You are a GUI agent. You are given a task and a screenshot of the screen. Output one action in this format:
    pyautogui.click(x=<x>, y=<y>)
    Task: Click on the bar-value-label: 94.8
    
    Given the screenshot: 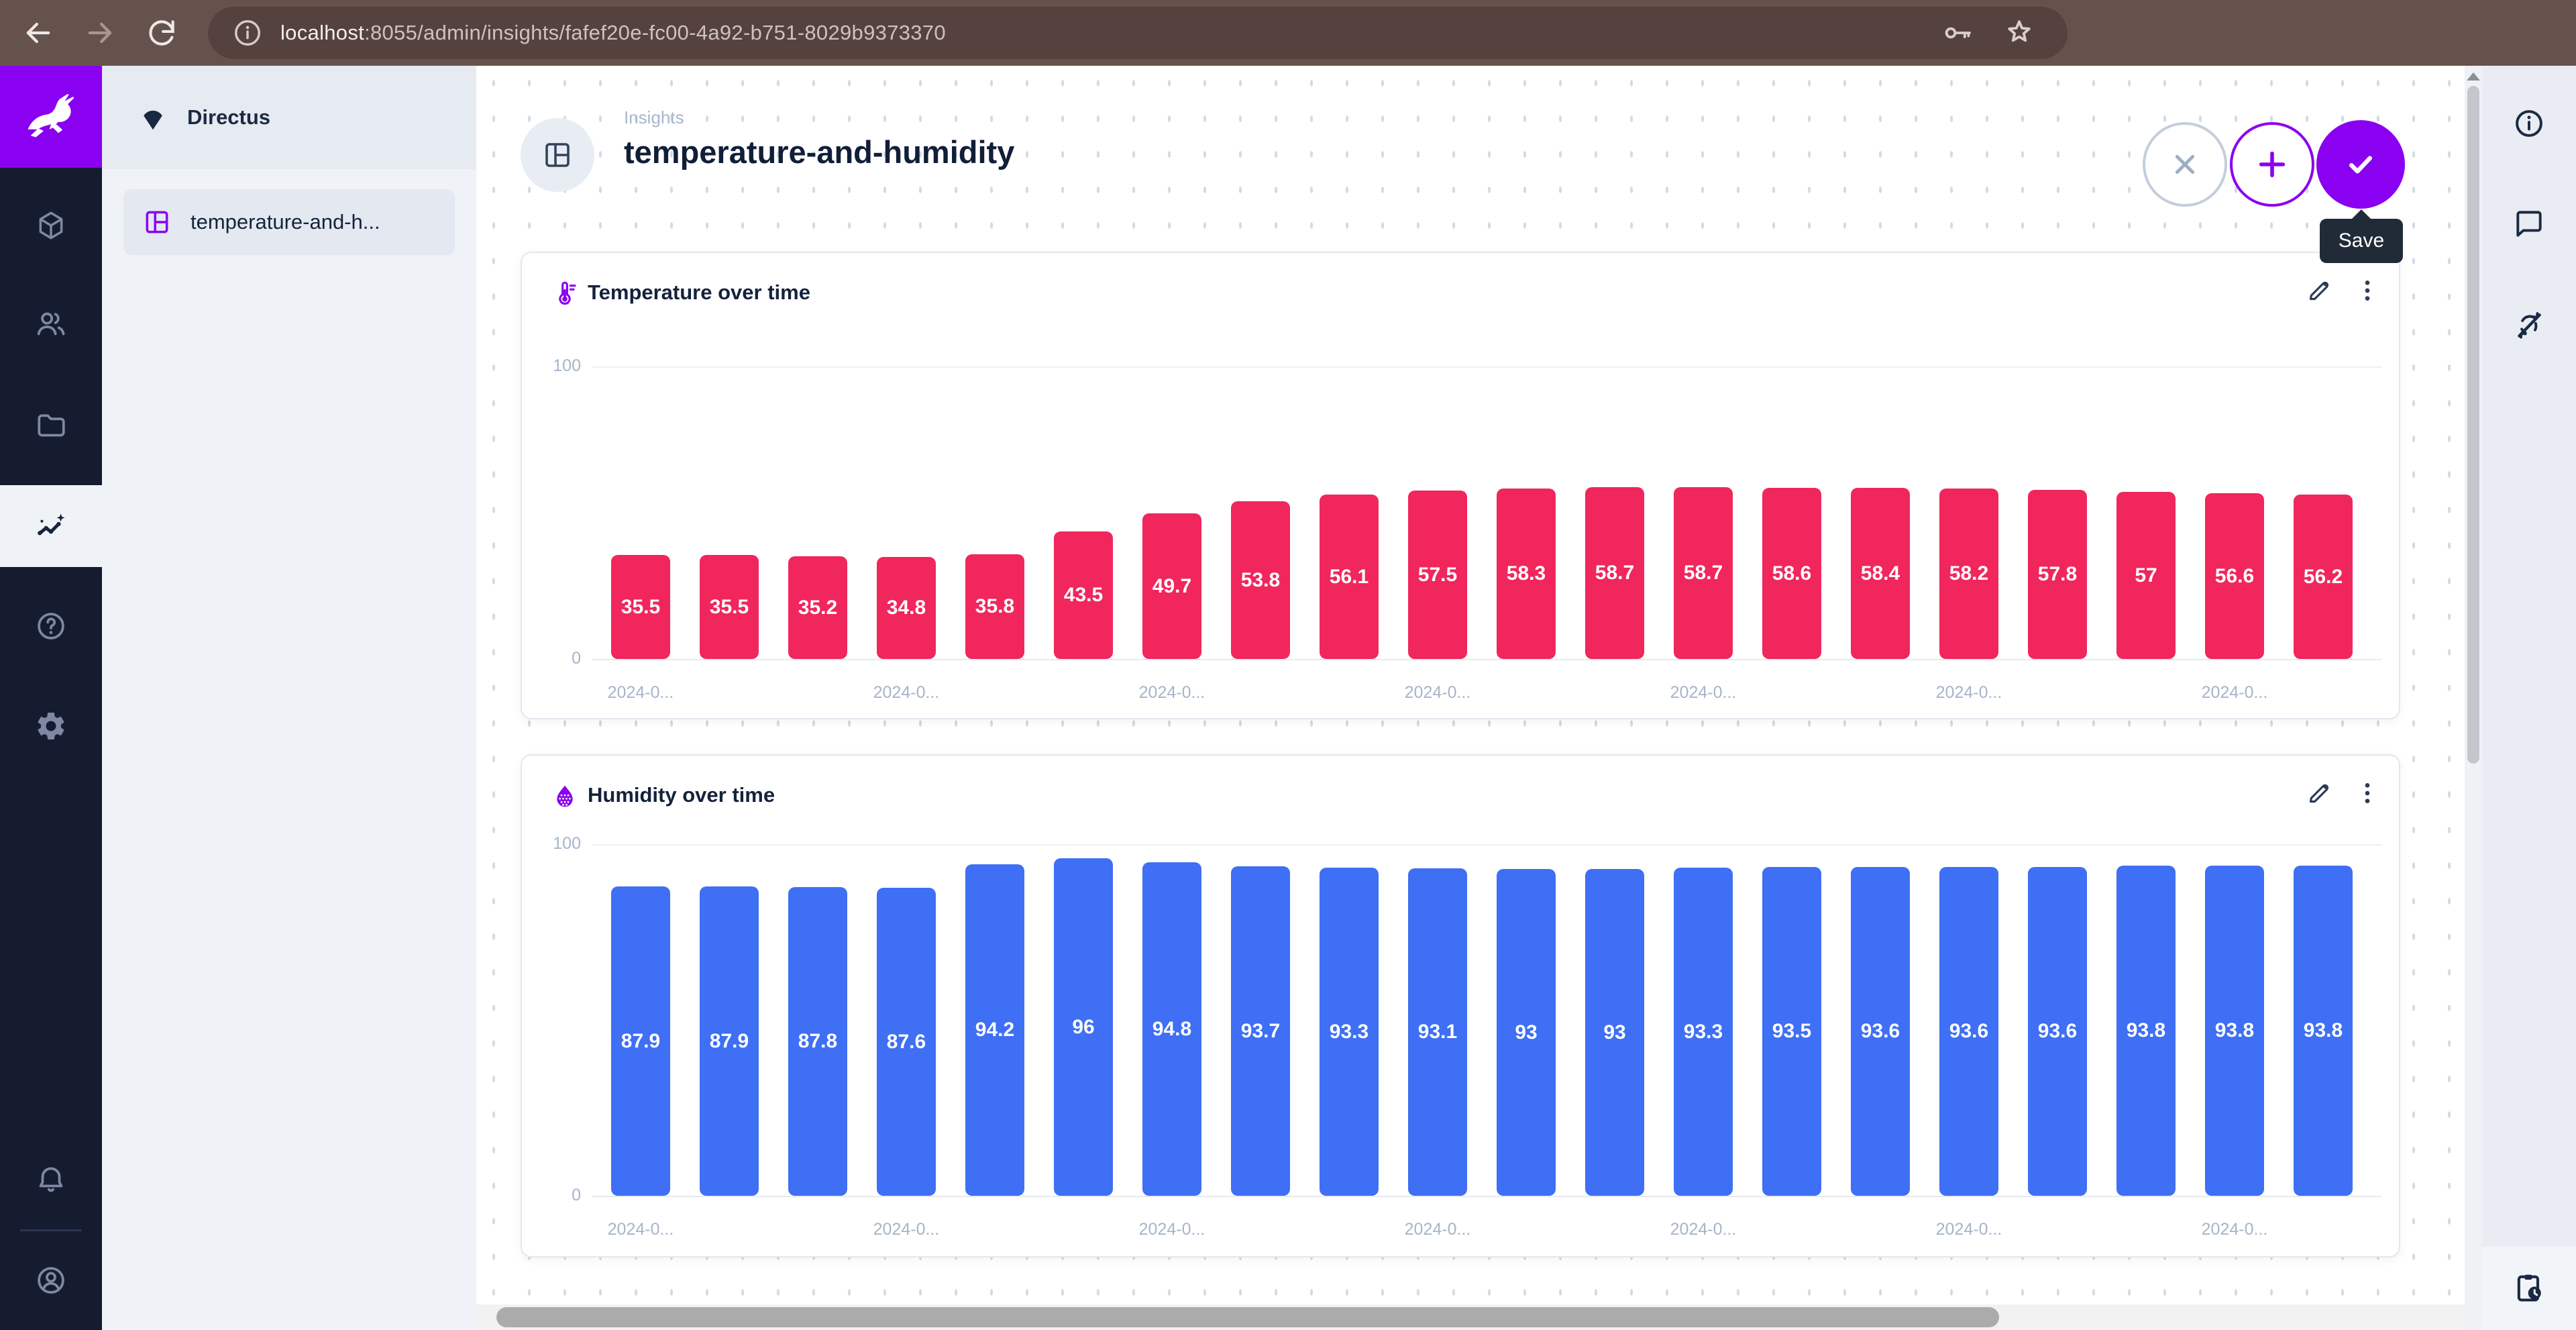 What is the action you would take?
    pyautogui.click(x=1172, y=1028)
    